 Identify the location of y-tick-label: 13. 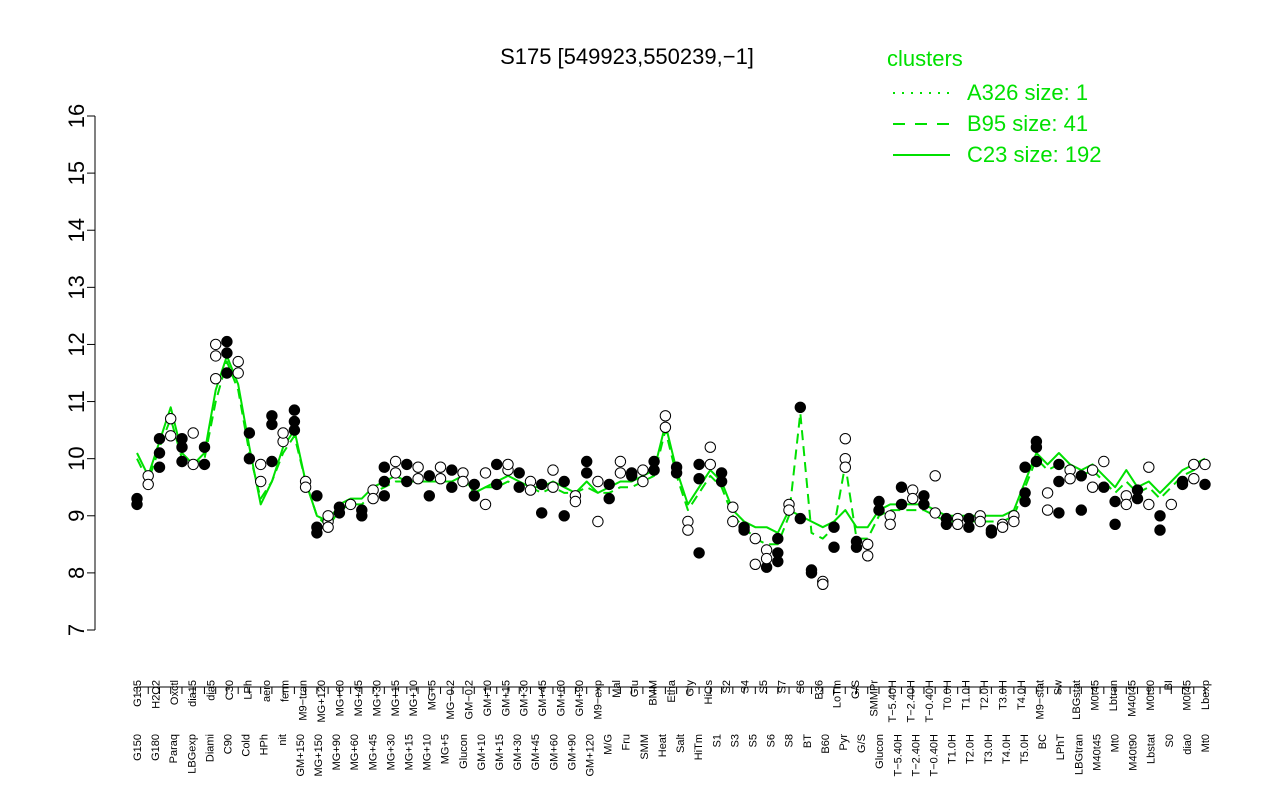
(76, 287).